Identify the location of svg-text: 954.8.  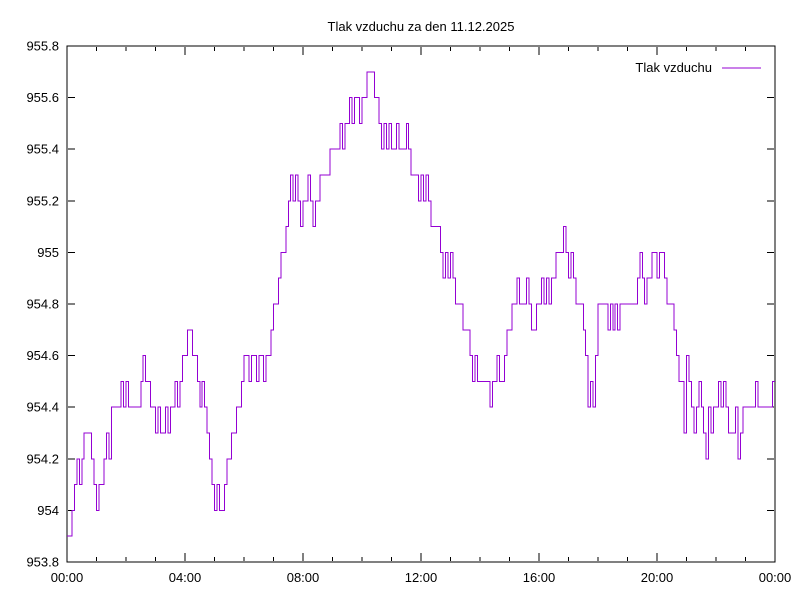
(42, 304).